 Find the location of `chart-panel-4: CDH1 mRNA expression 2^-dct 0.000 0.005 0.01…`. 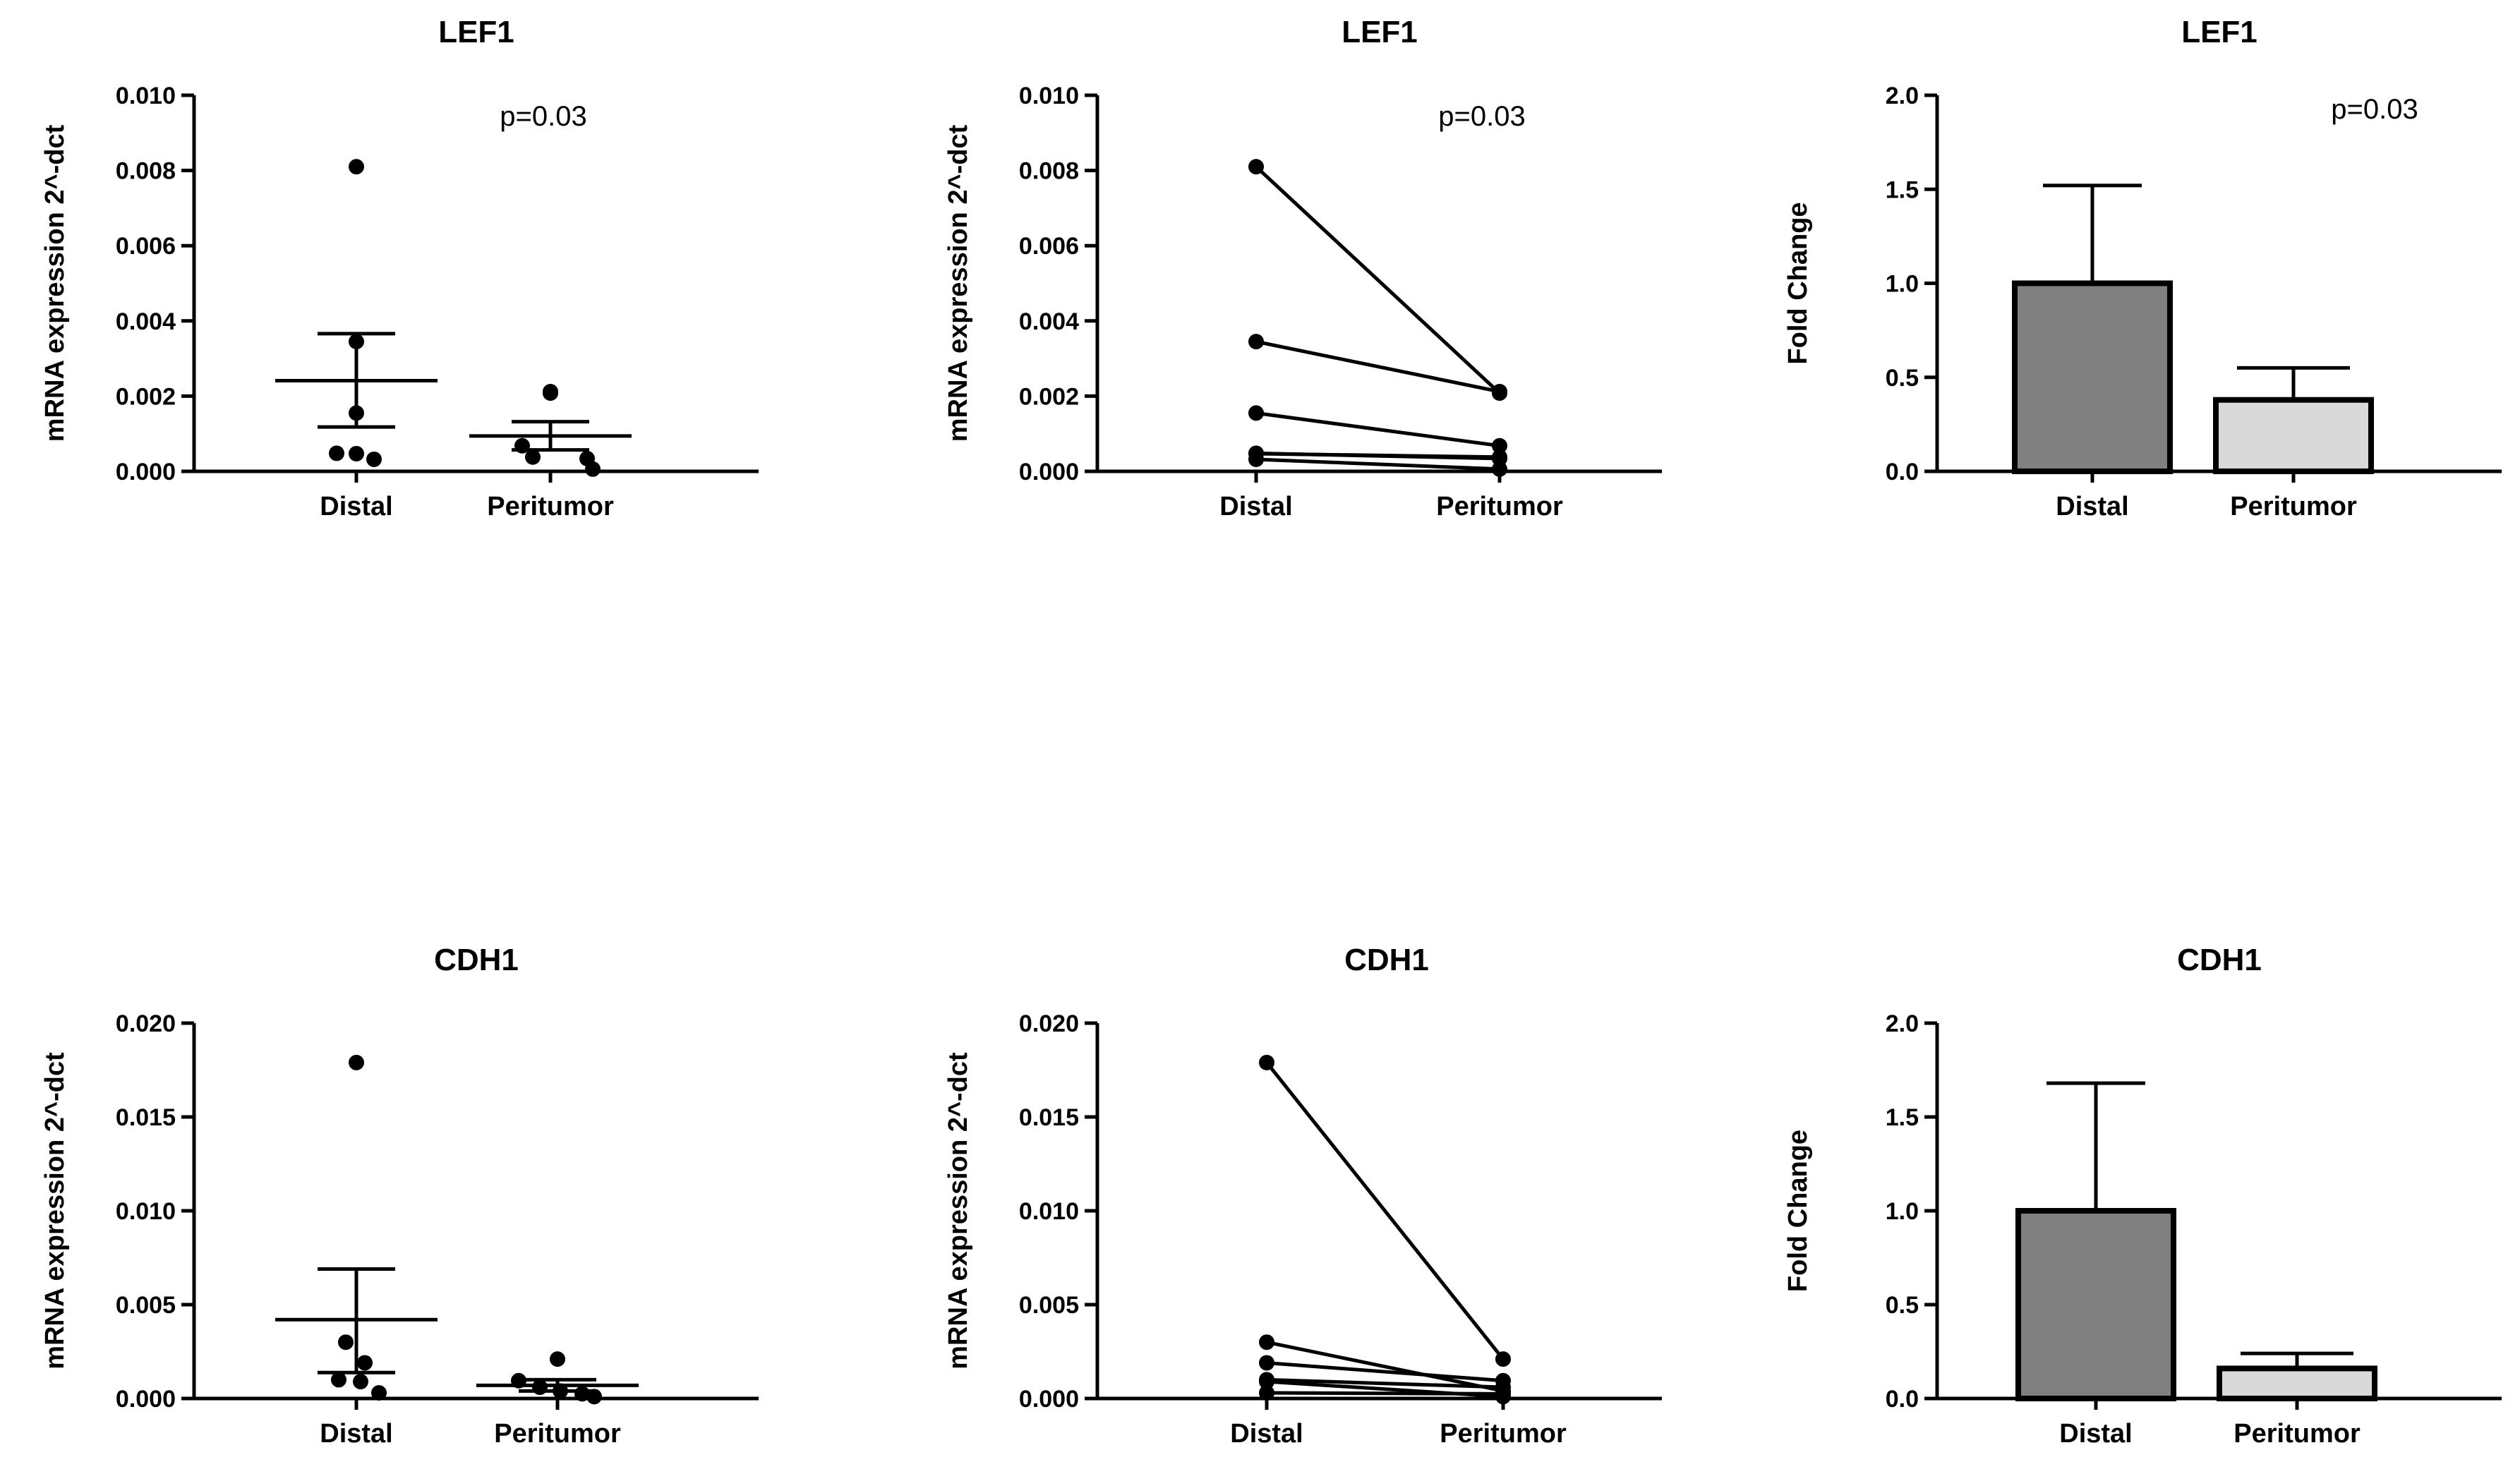

chart-panel-4: CDH1 mRNA expression 2^-dct 0.000 0.005 0.01… is located at coordinates (399, 1196).